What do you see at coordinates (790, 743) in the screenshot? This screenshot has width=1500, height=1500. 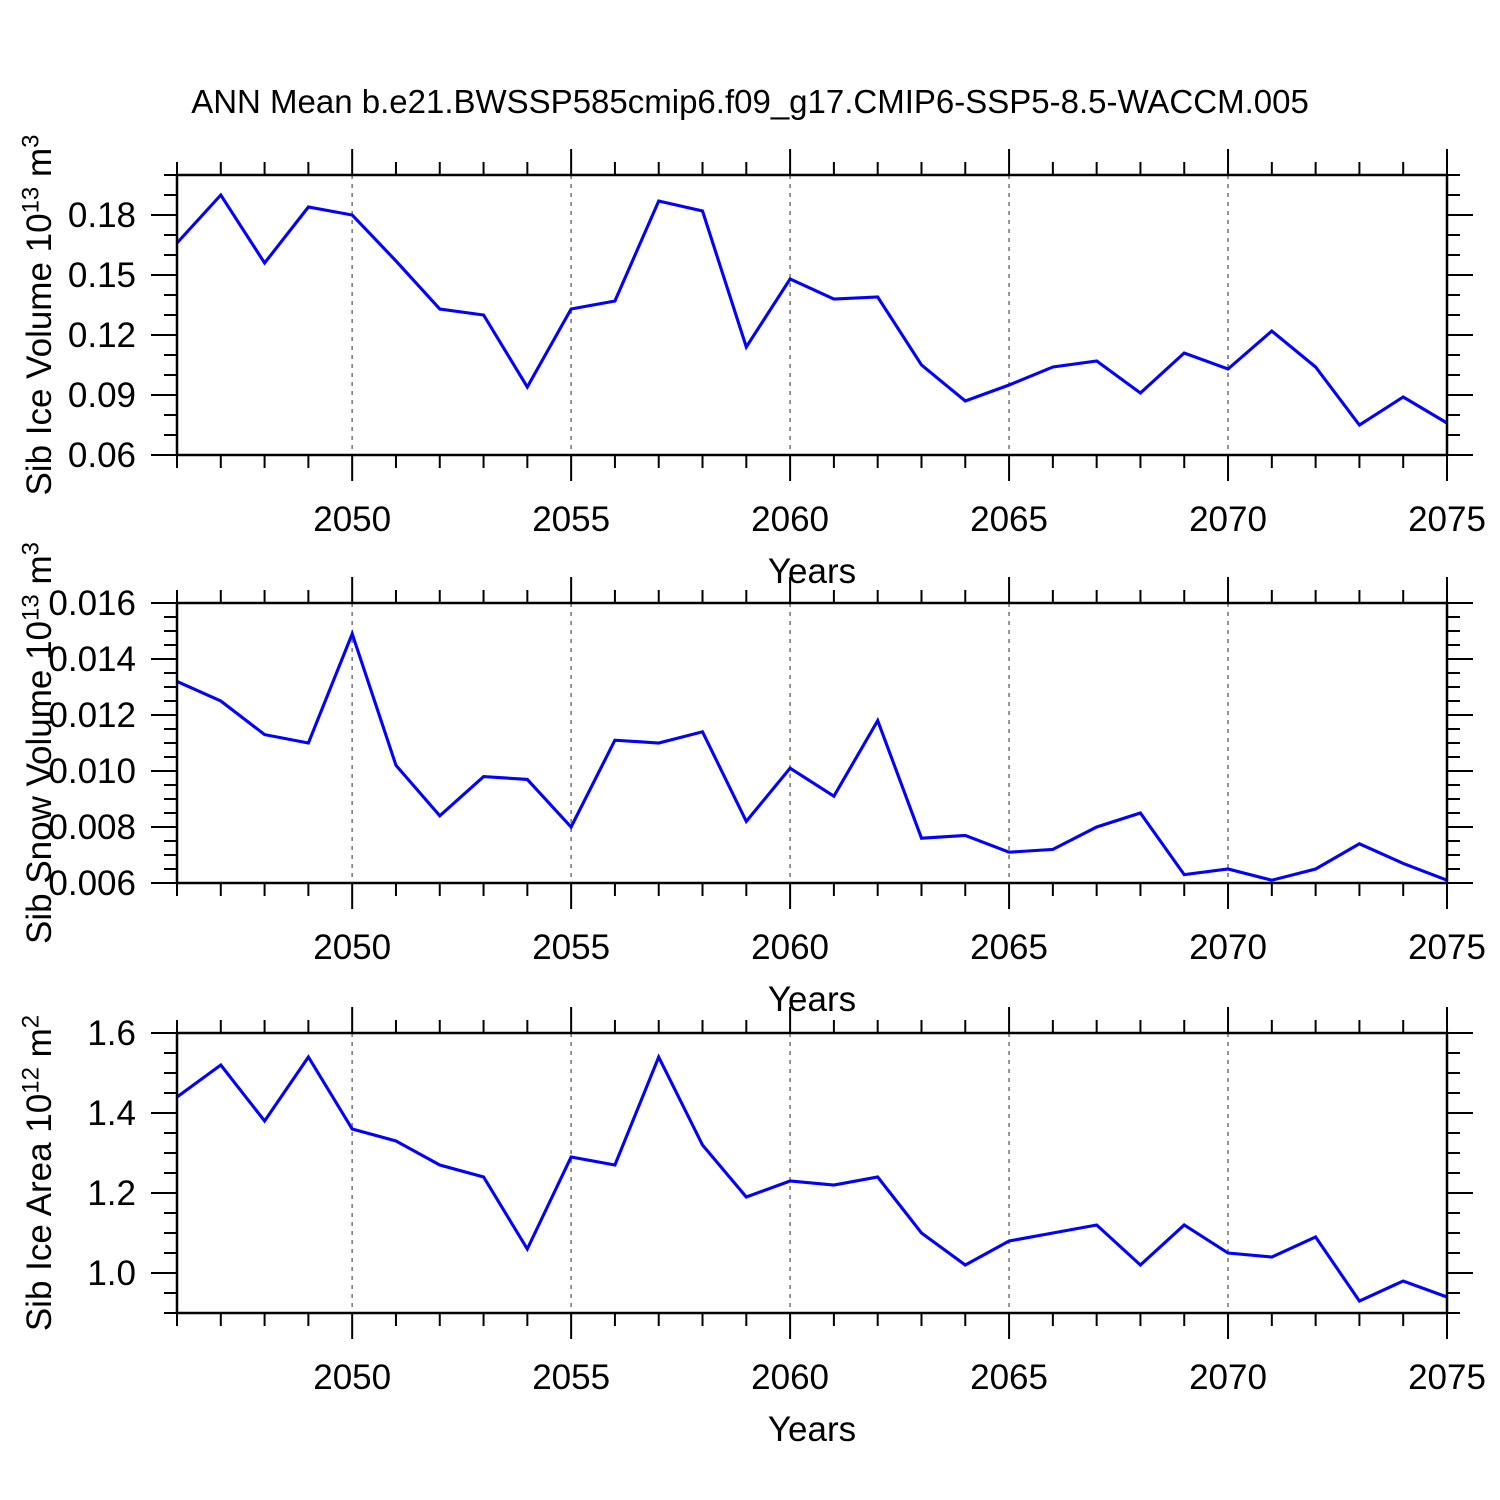 I see `sib-snow-volume-gridlines` at bounding box center [790, 743].